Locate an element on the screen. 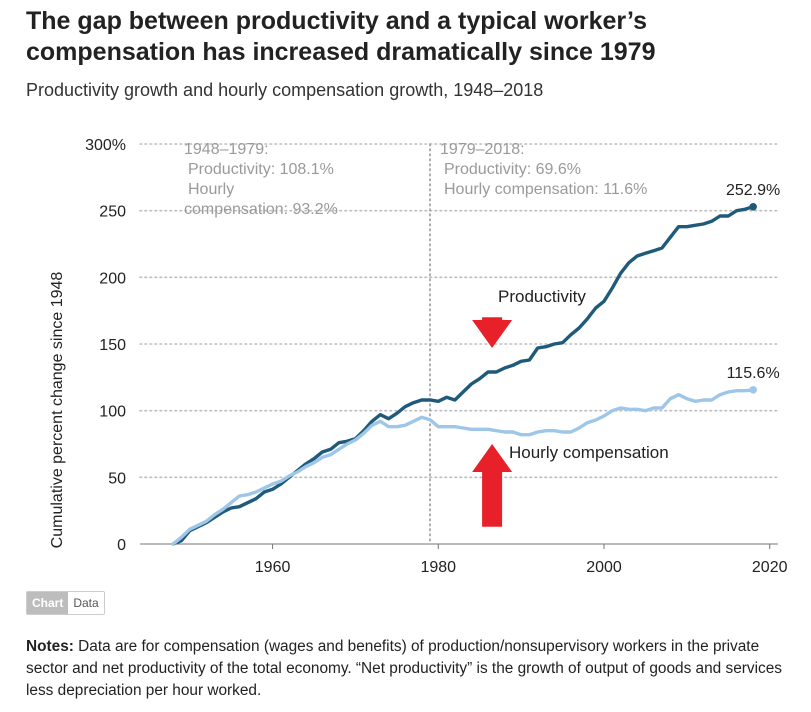 The image size is (811, 712). period2-annotation-line: Productivity: 69.6% is located at coordinates (512, 169).